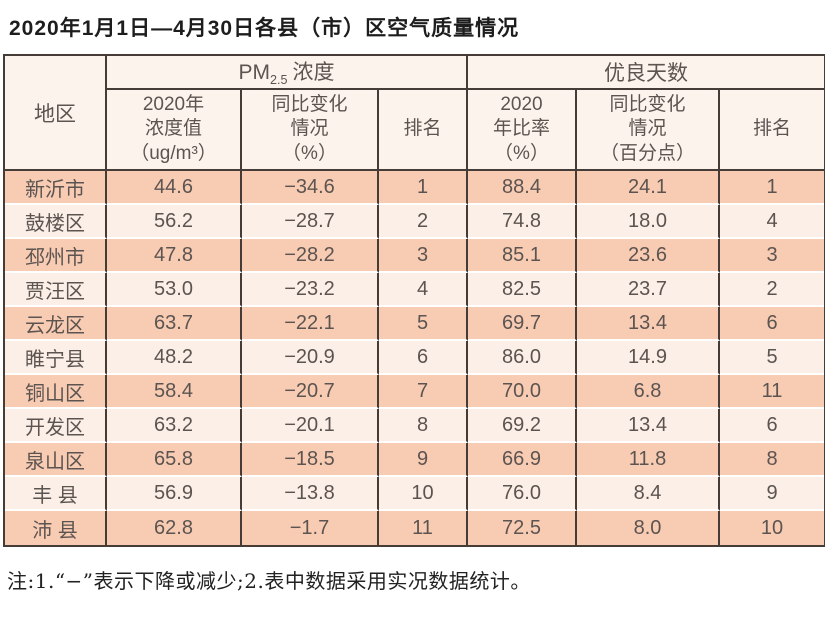 This screenshot has width=825, height=620. I want to click on cell-good-rank: 1, so click(772, 188).